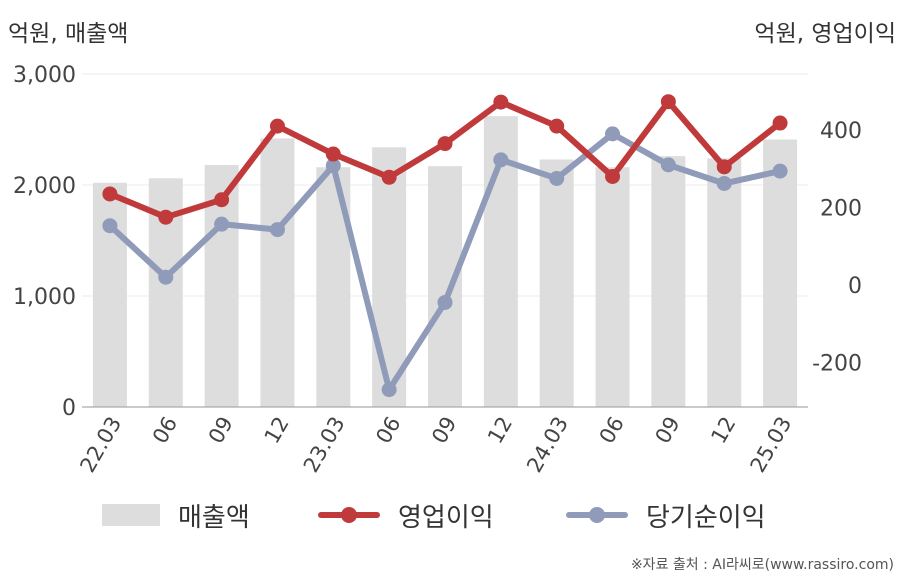 The image size is (908, 580). What do you see at coordinates (176, 515) in the screenshot?
I see `legend-item-revenue: 매출액` at bounding box center [176, 515].